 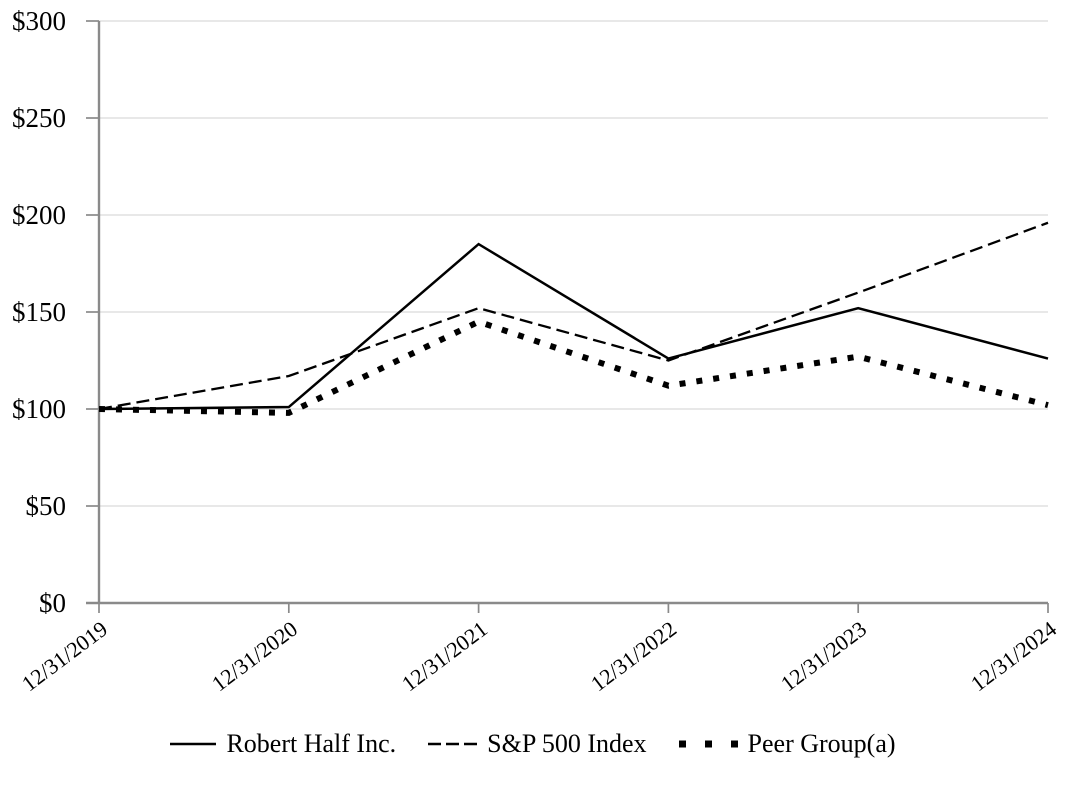 I want to click on legend-label: Peer Group(a), so click(x=821, y=743).